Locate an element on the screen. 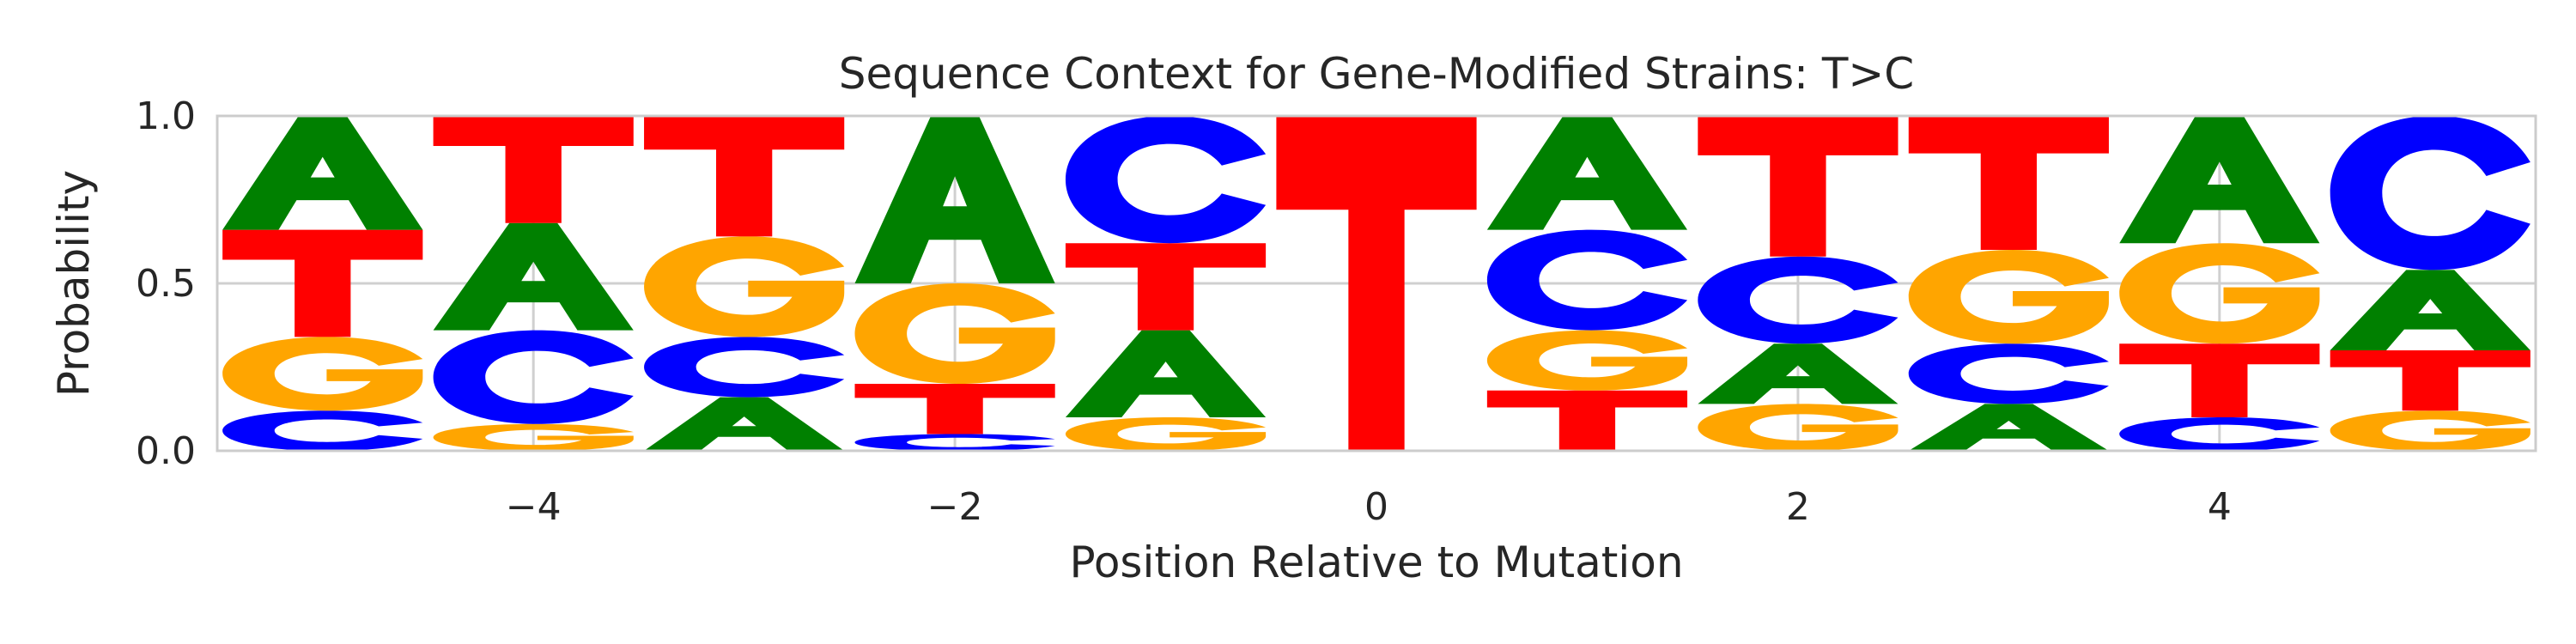  x-tick-label: 4 is located at coordinates (2220, 507).